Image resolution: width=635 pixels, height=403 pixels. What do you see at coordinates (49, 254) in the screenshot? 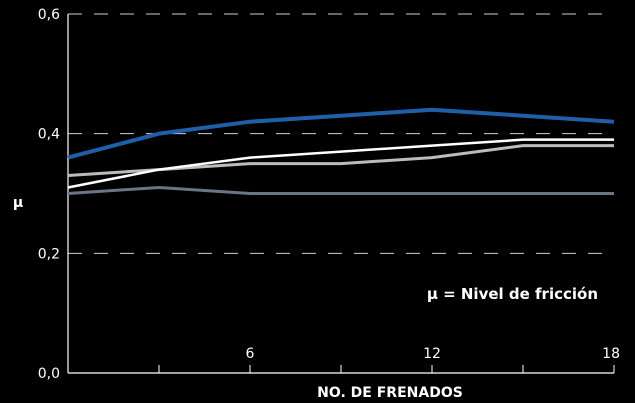
I see `y-tick-label: 0,2` at bounding box center [49, 254].